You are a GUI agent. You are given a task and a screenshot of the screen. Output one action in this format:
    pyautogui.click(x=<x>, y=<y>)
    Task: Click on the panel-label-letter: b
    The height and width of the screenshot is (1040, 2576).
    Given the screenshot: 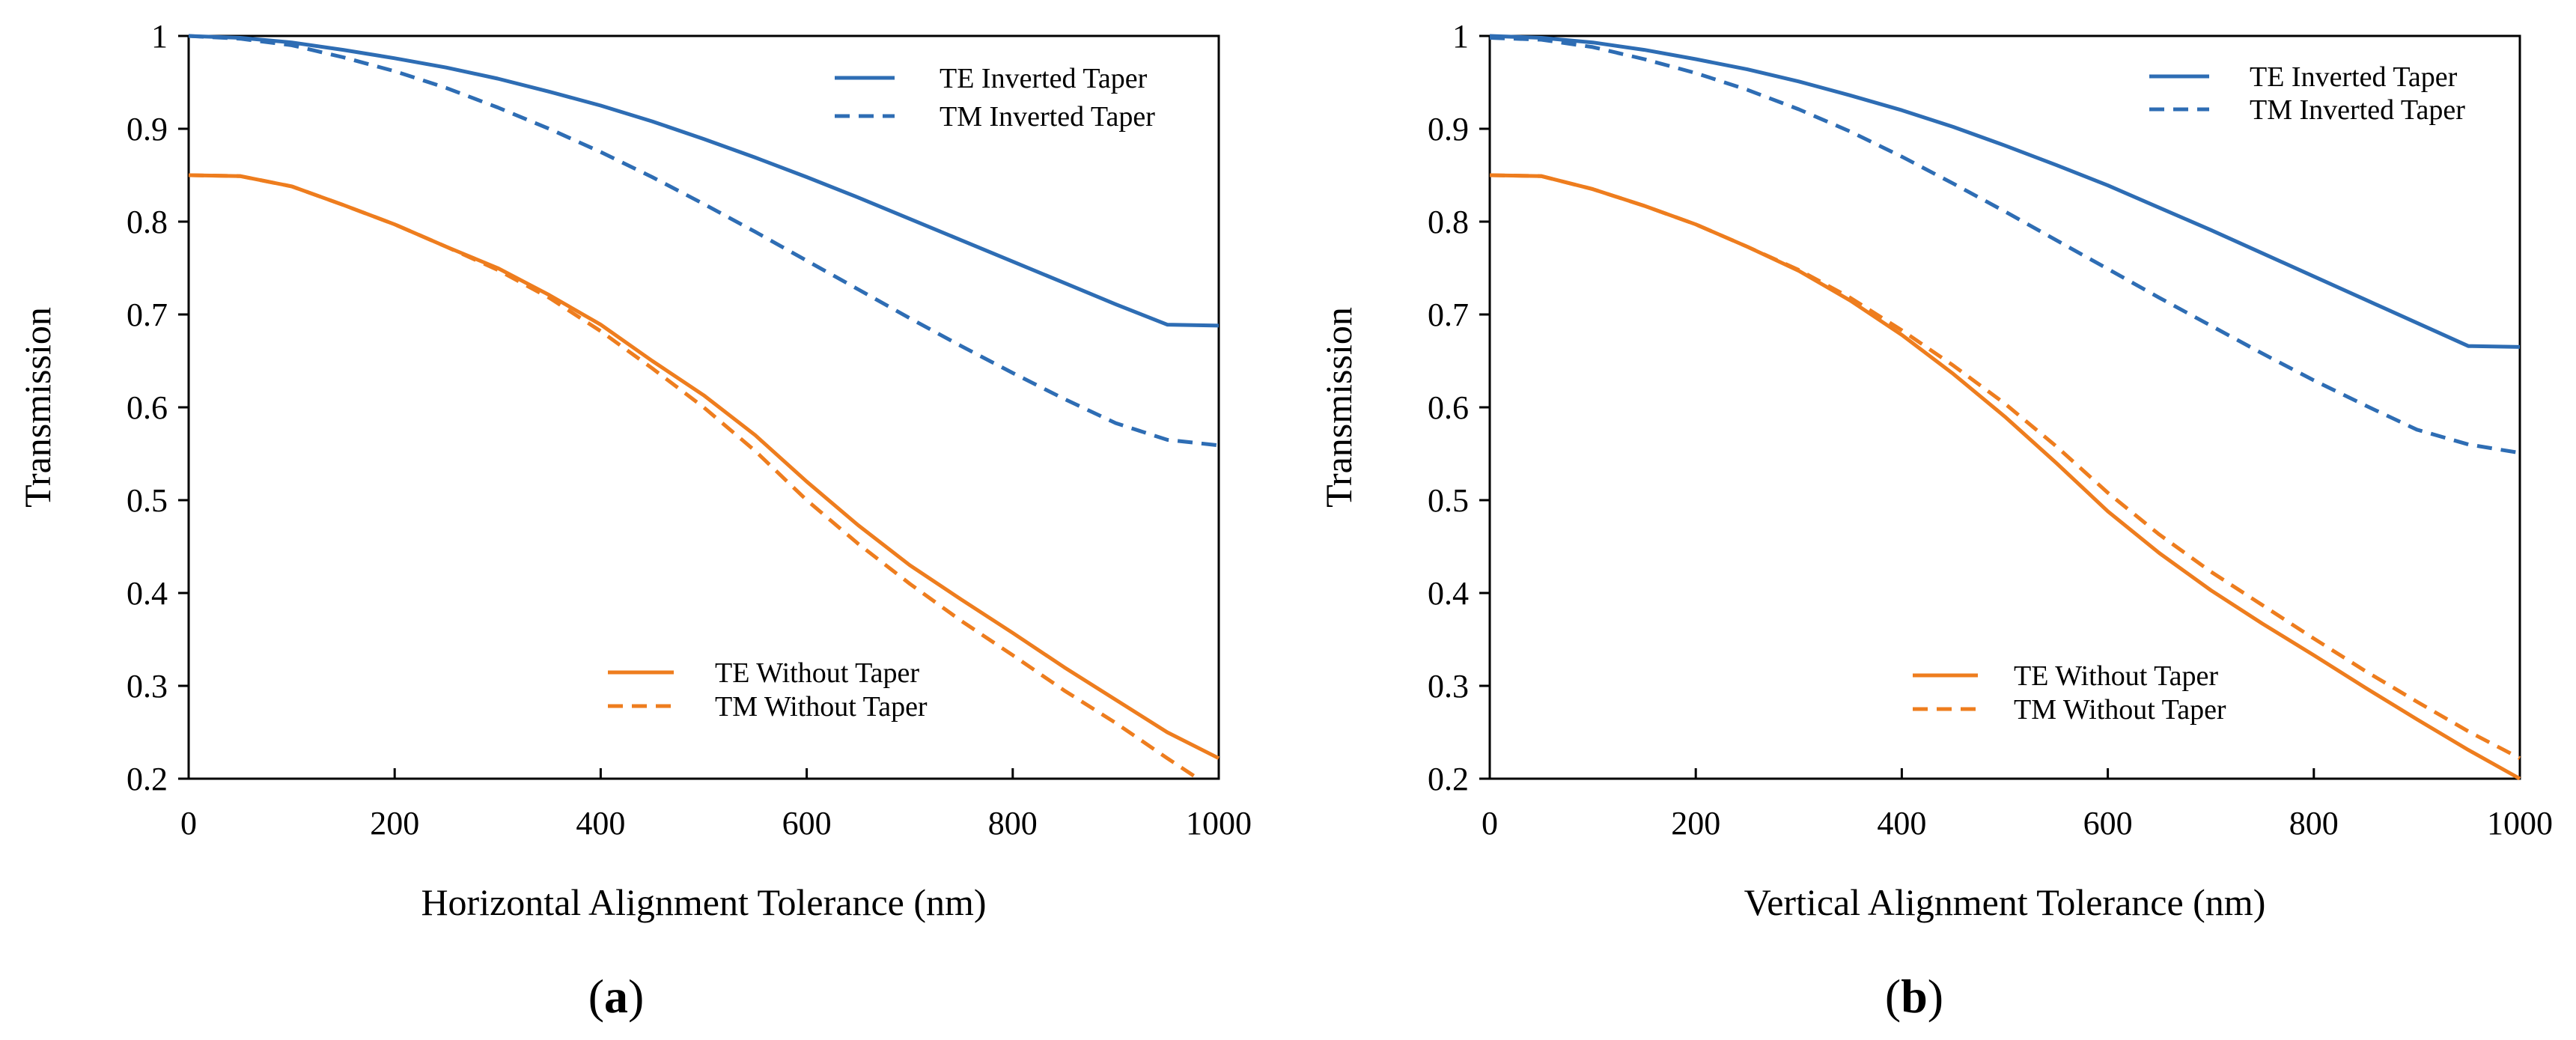 What is the action you would take?
    pyautogui.click(x=1914, y=996)
    